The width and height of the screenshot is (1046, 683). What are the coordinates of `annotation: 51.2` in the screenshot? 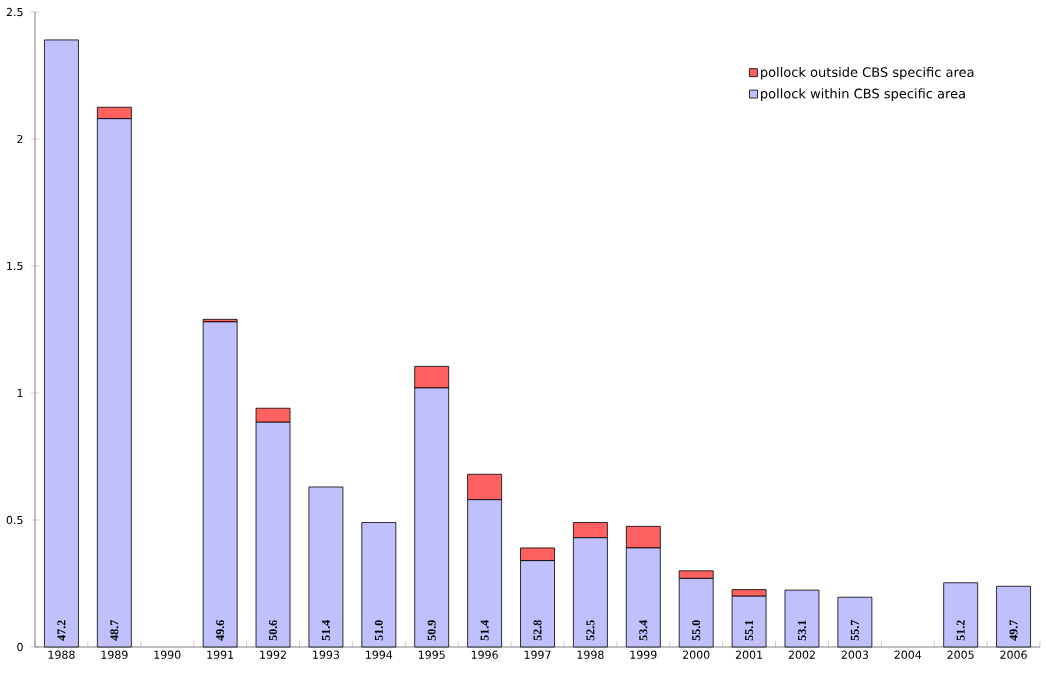 It's located at (960, 630).